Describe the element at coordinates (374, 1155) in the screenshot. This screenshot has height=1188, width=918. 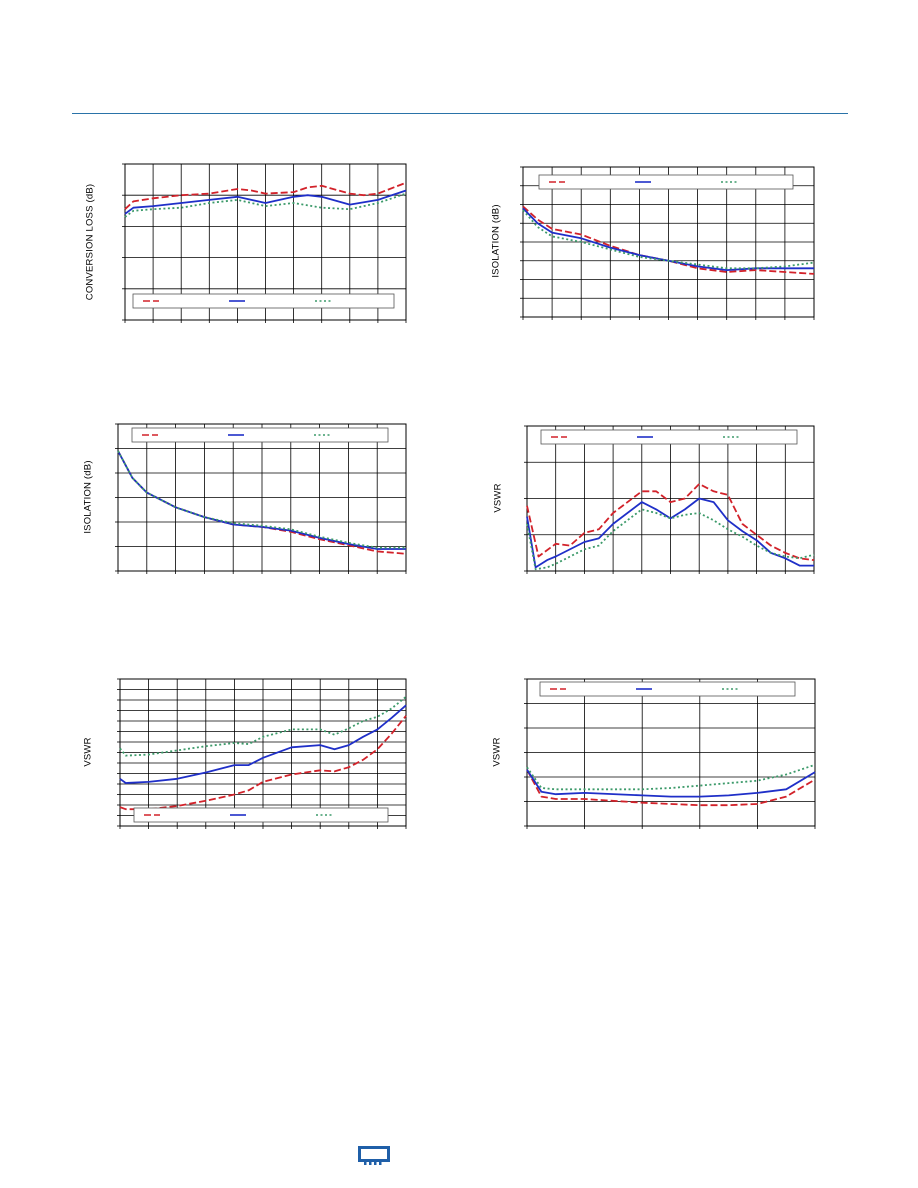
I see `company-logo-icon` at that location.